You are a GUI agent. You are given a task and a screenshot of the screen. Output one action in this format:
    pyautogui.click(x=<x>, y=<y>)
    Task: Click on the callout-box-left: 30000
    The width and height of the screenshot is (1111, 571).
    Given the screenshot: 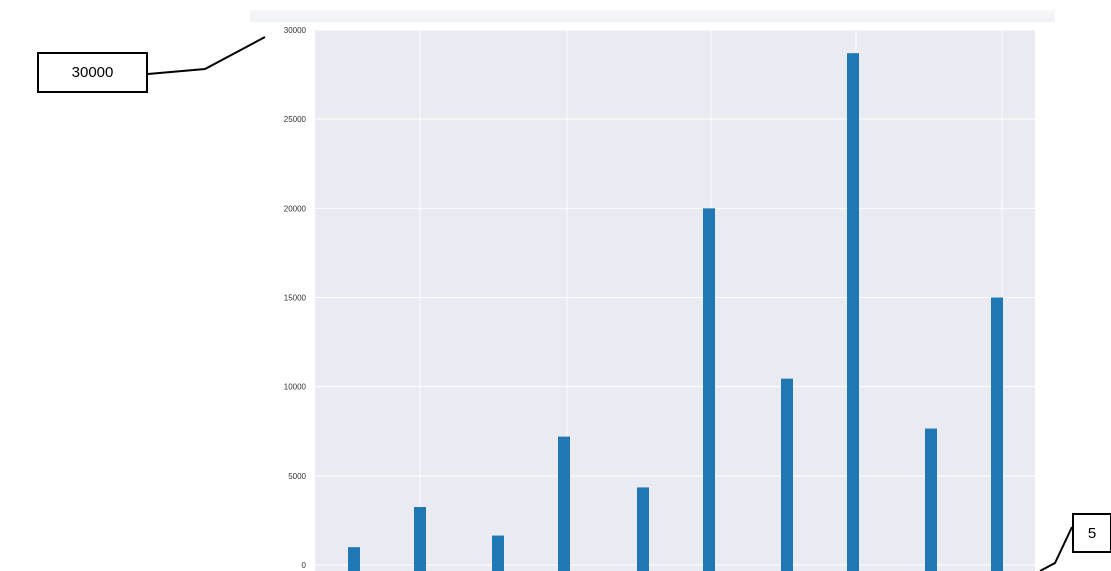 What is the action you would take?
    pyautogui.click(x=92, y=72)
    